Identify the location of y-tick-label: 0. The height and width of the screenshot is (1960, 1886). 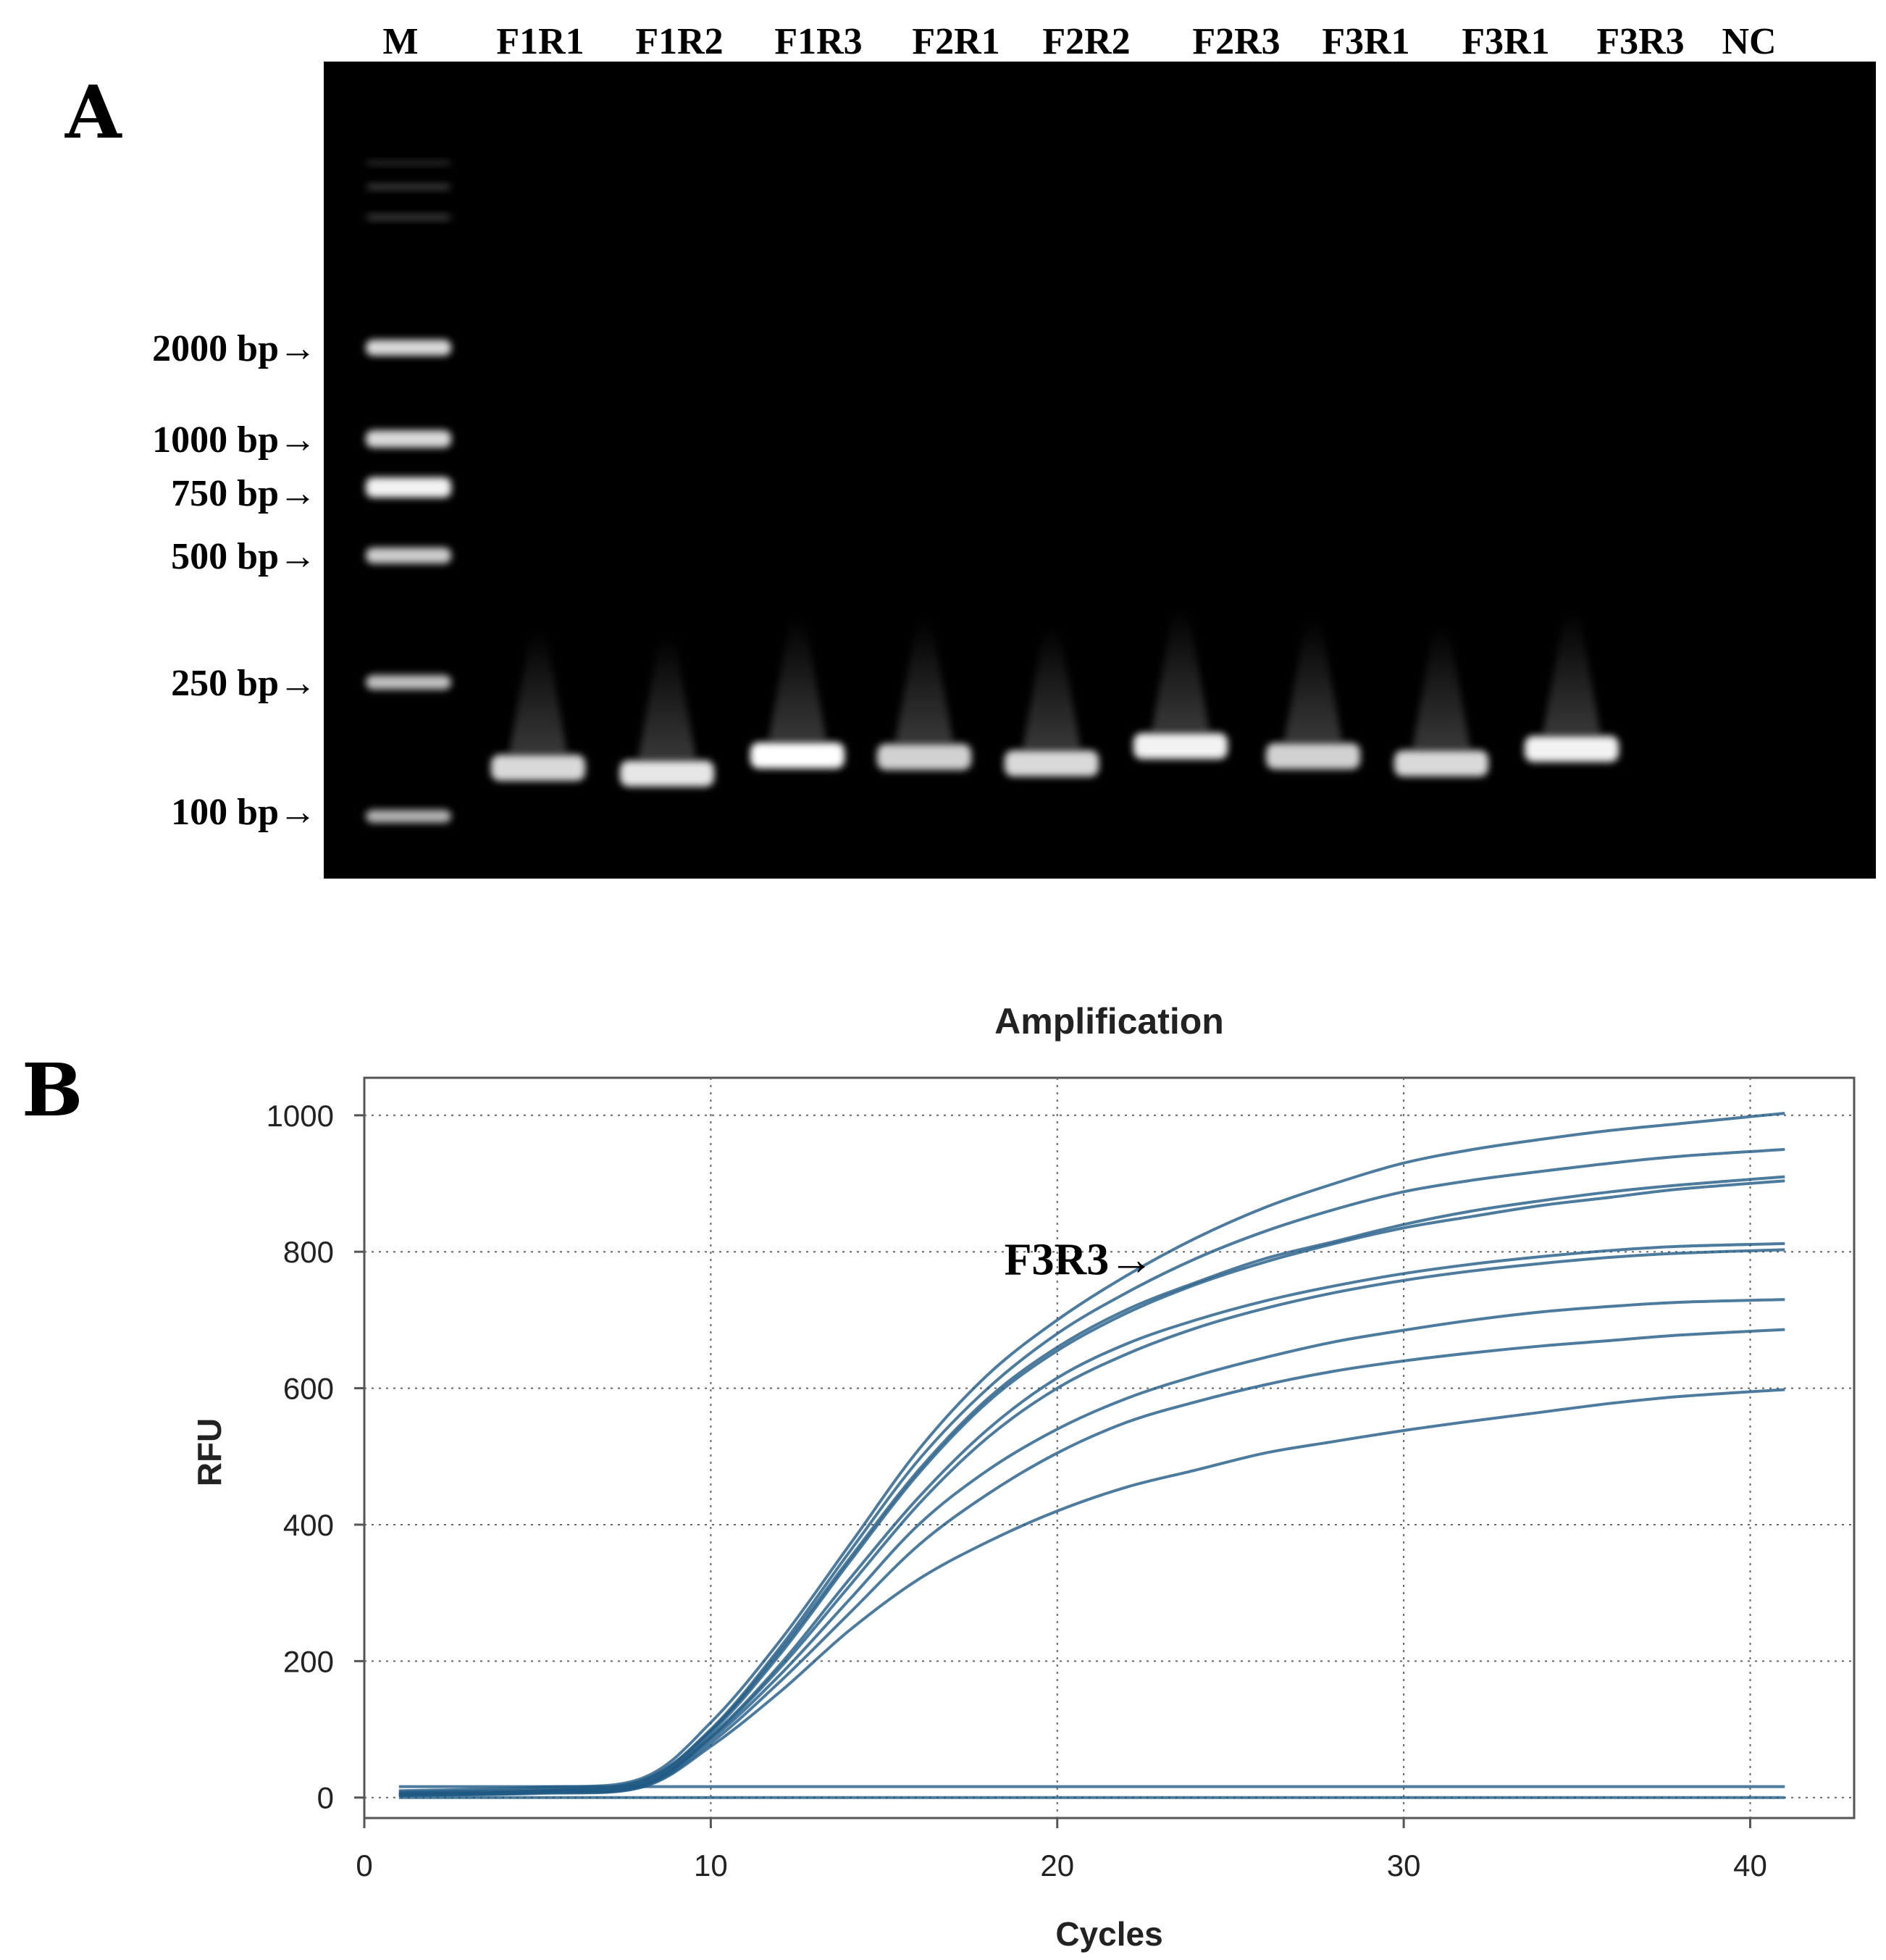
(325, 1798).